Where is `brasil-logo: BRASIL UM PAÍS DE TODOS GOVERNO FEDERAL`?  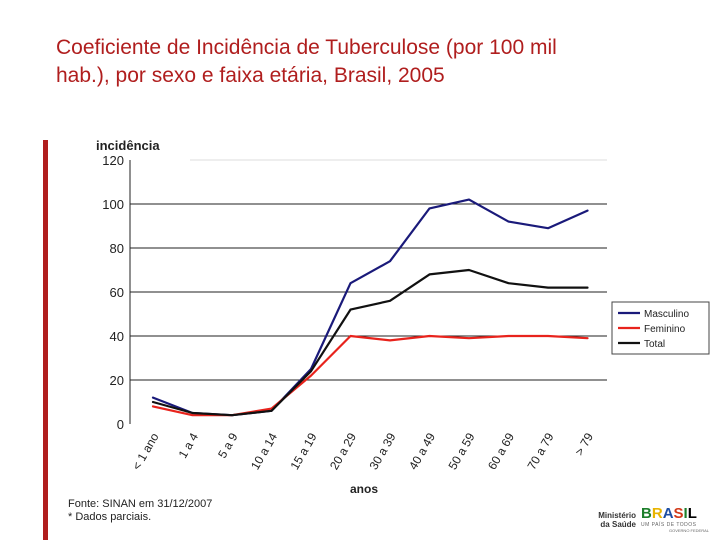
brasil-logo: BRASIL UM PAÍS DE TODOS GOVERNO FEDERAL is located at coordinates (675, 520).